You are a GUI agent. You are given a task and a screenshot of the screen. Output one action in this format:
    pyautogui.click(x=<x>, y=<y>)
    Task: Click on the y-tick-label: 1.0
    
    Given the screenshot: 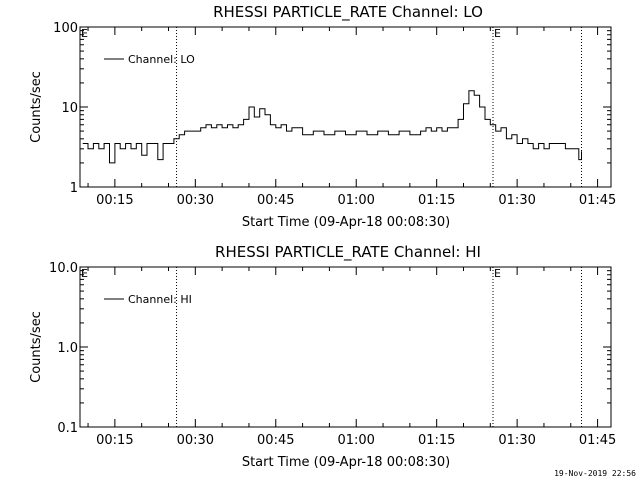 What is the action you would take?
    pyautogui.click(x=67, y=348)
    